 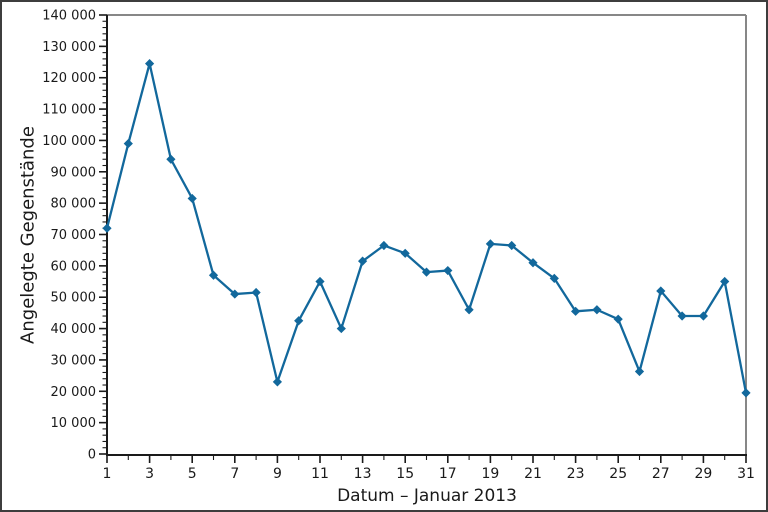 I want to click on y-tick-label: 60 000, so click(x=74, y=266).